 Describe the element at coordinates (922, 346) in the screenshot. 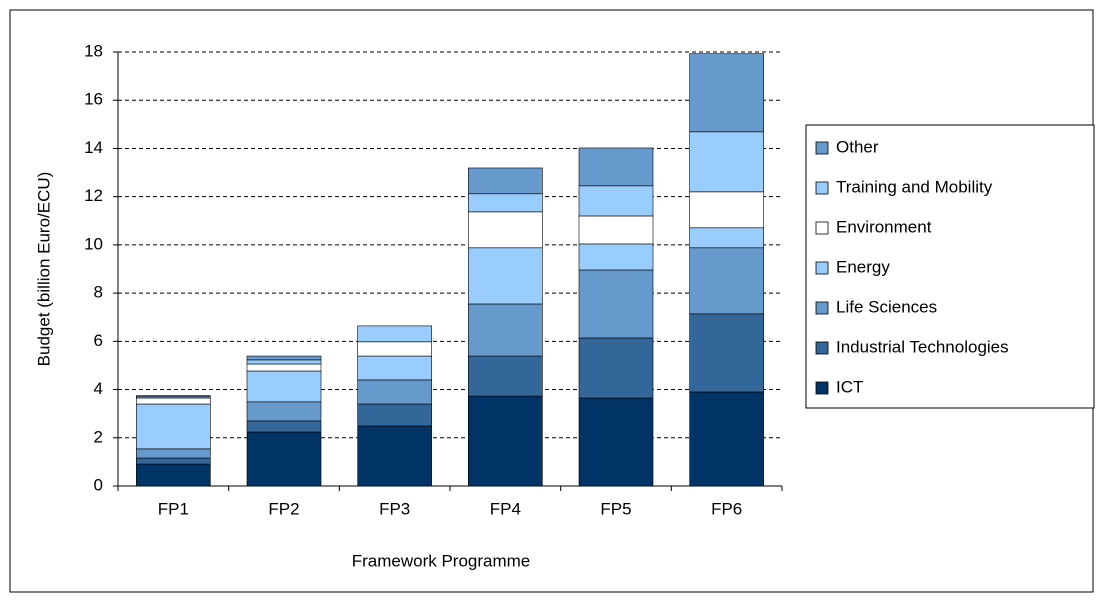

I see `legend-label: Industrial Technologies` at that location.